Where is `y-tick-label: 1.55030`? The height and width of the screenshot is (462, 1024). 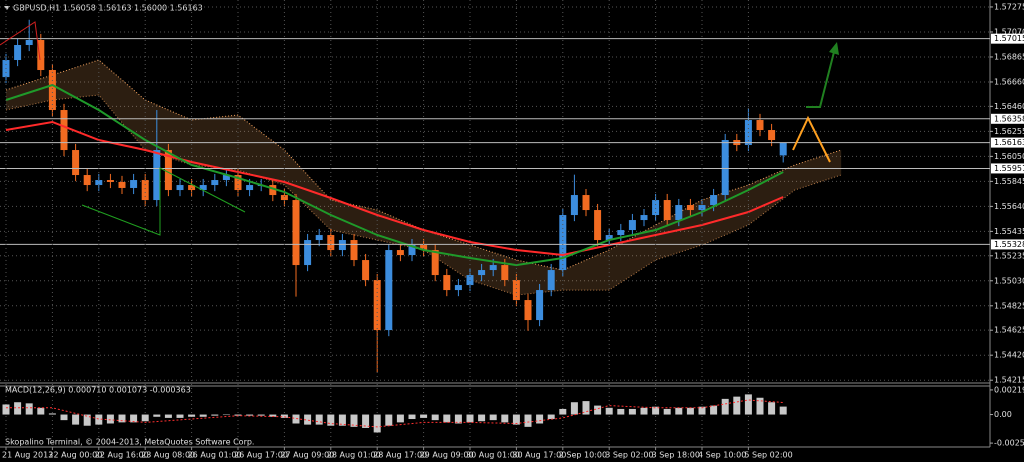
y-tick-label: 1.55030 is located at coordinates (1009, 280).